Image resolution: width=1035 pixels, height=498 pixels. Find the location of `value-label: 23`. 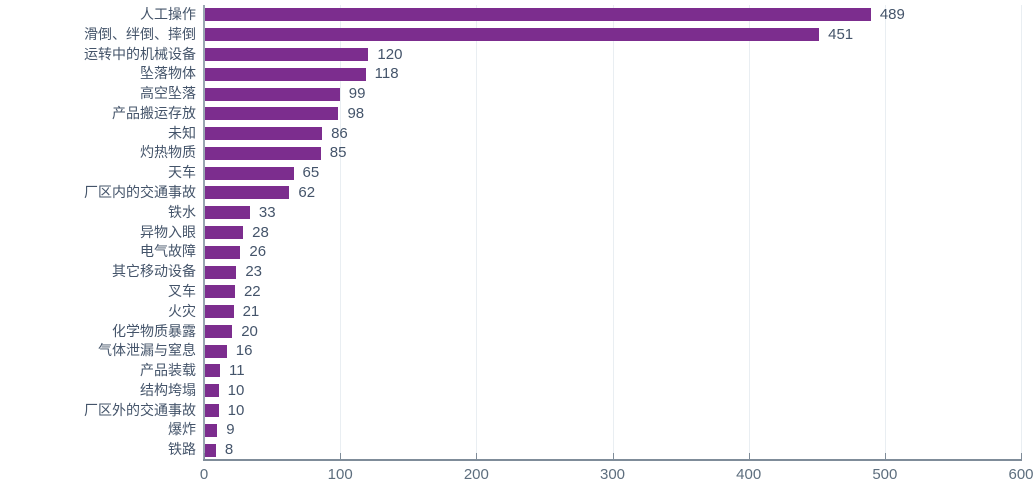

value-label: 23 is located at coordinates (253, 272).